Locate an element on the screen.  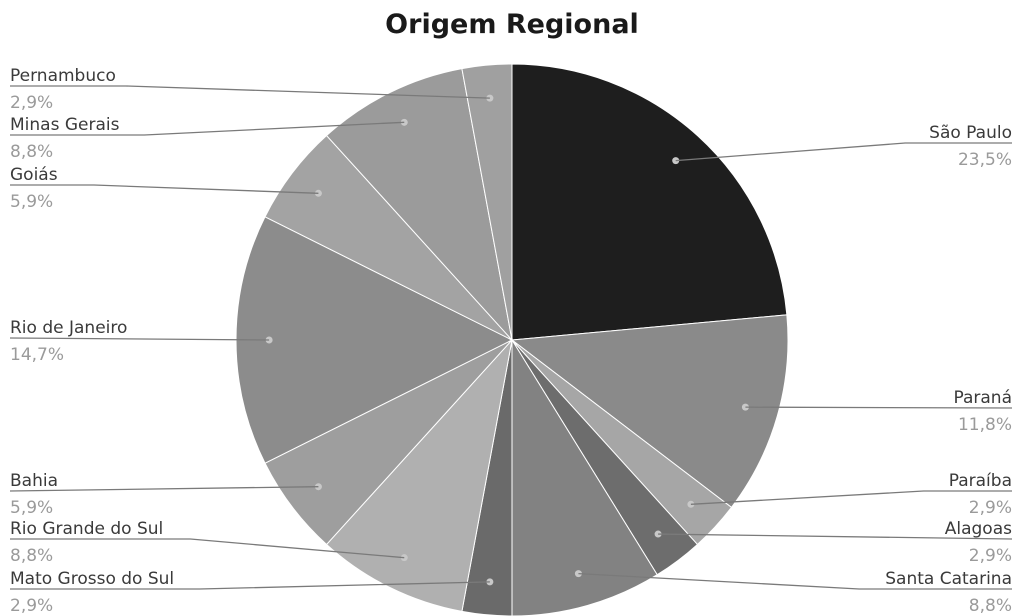
leader-line-rio-de-janeiro is located at coordinates (139, 339).